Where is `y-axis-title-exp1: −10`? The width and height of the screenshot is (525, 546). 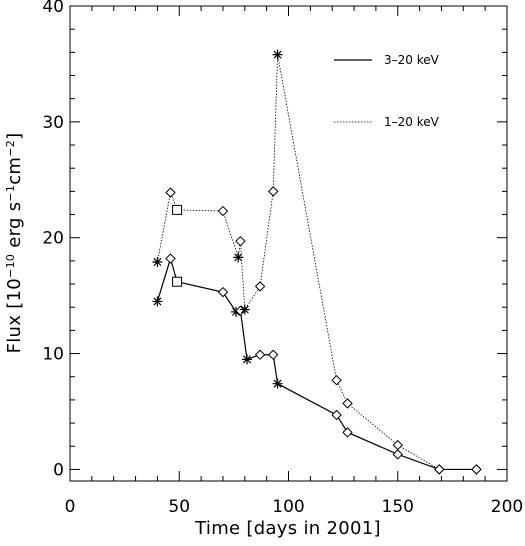
y-axis-title-exp1: −10 is located at coordinates (10, 266).